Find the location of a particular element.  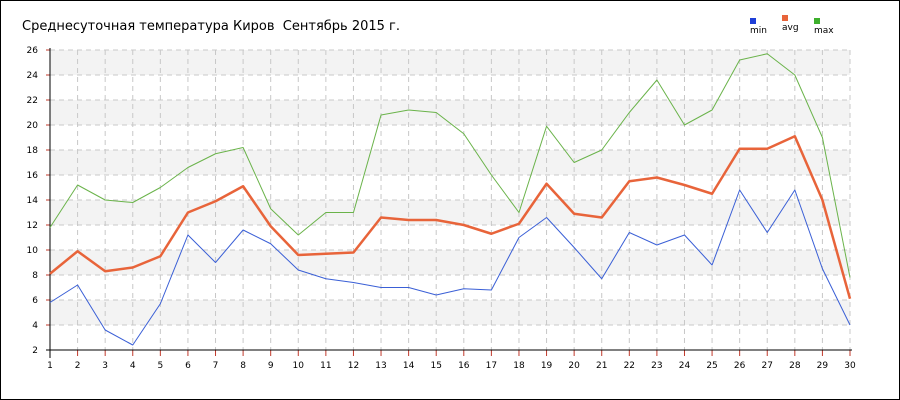

x-tick-label: 14 is located at coordinates (409, 366).